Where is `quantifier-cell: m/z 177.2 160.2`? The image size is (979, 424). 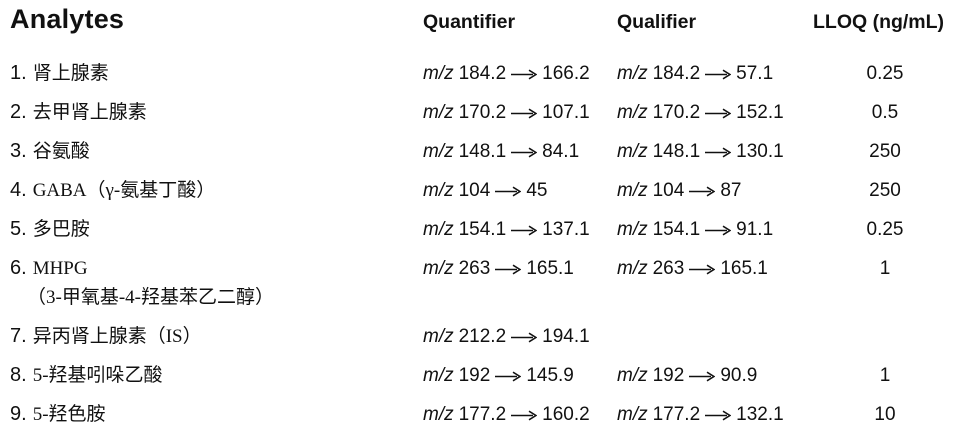 quantifier-cell: m/z 177.2 160.2 is located at coordinates (520, 413).